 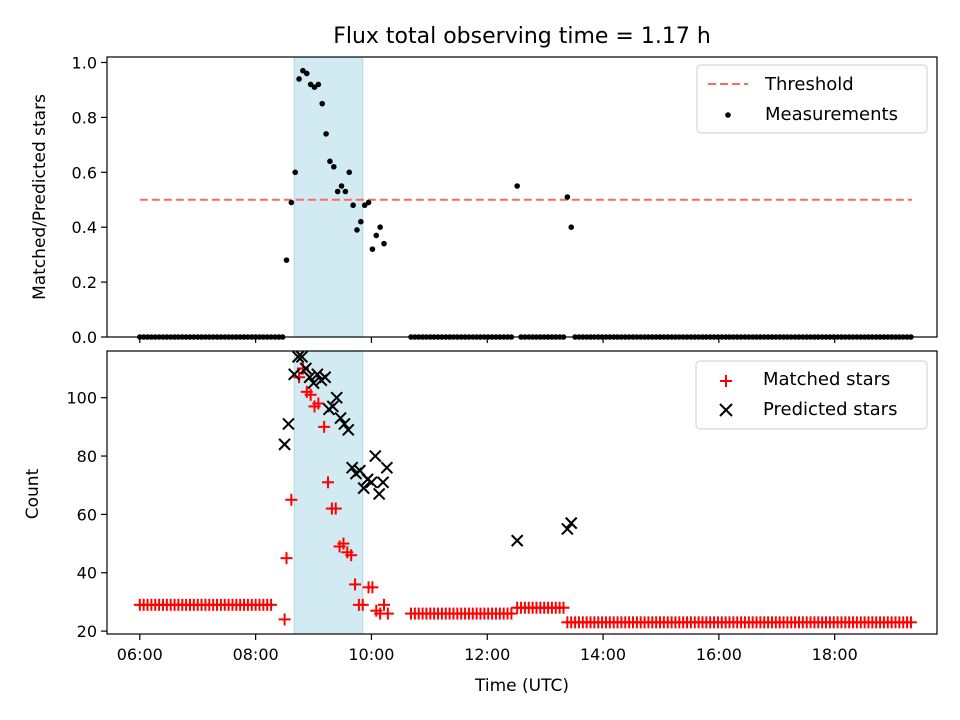 What do you see at coordinates (84, 227) in the screenshot?
I see `y-tick-label: 0.4` at bounding box center [84, 227].